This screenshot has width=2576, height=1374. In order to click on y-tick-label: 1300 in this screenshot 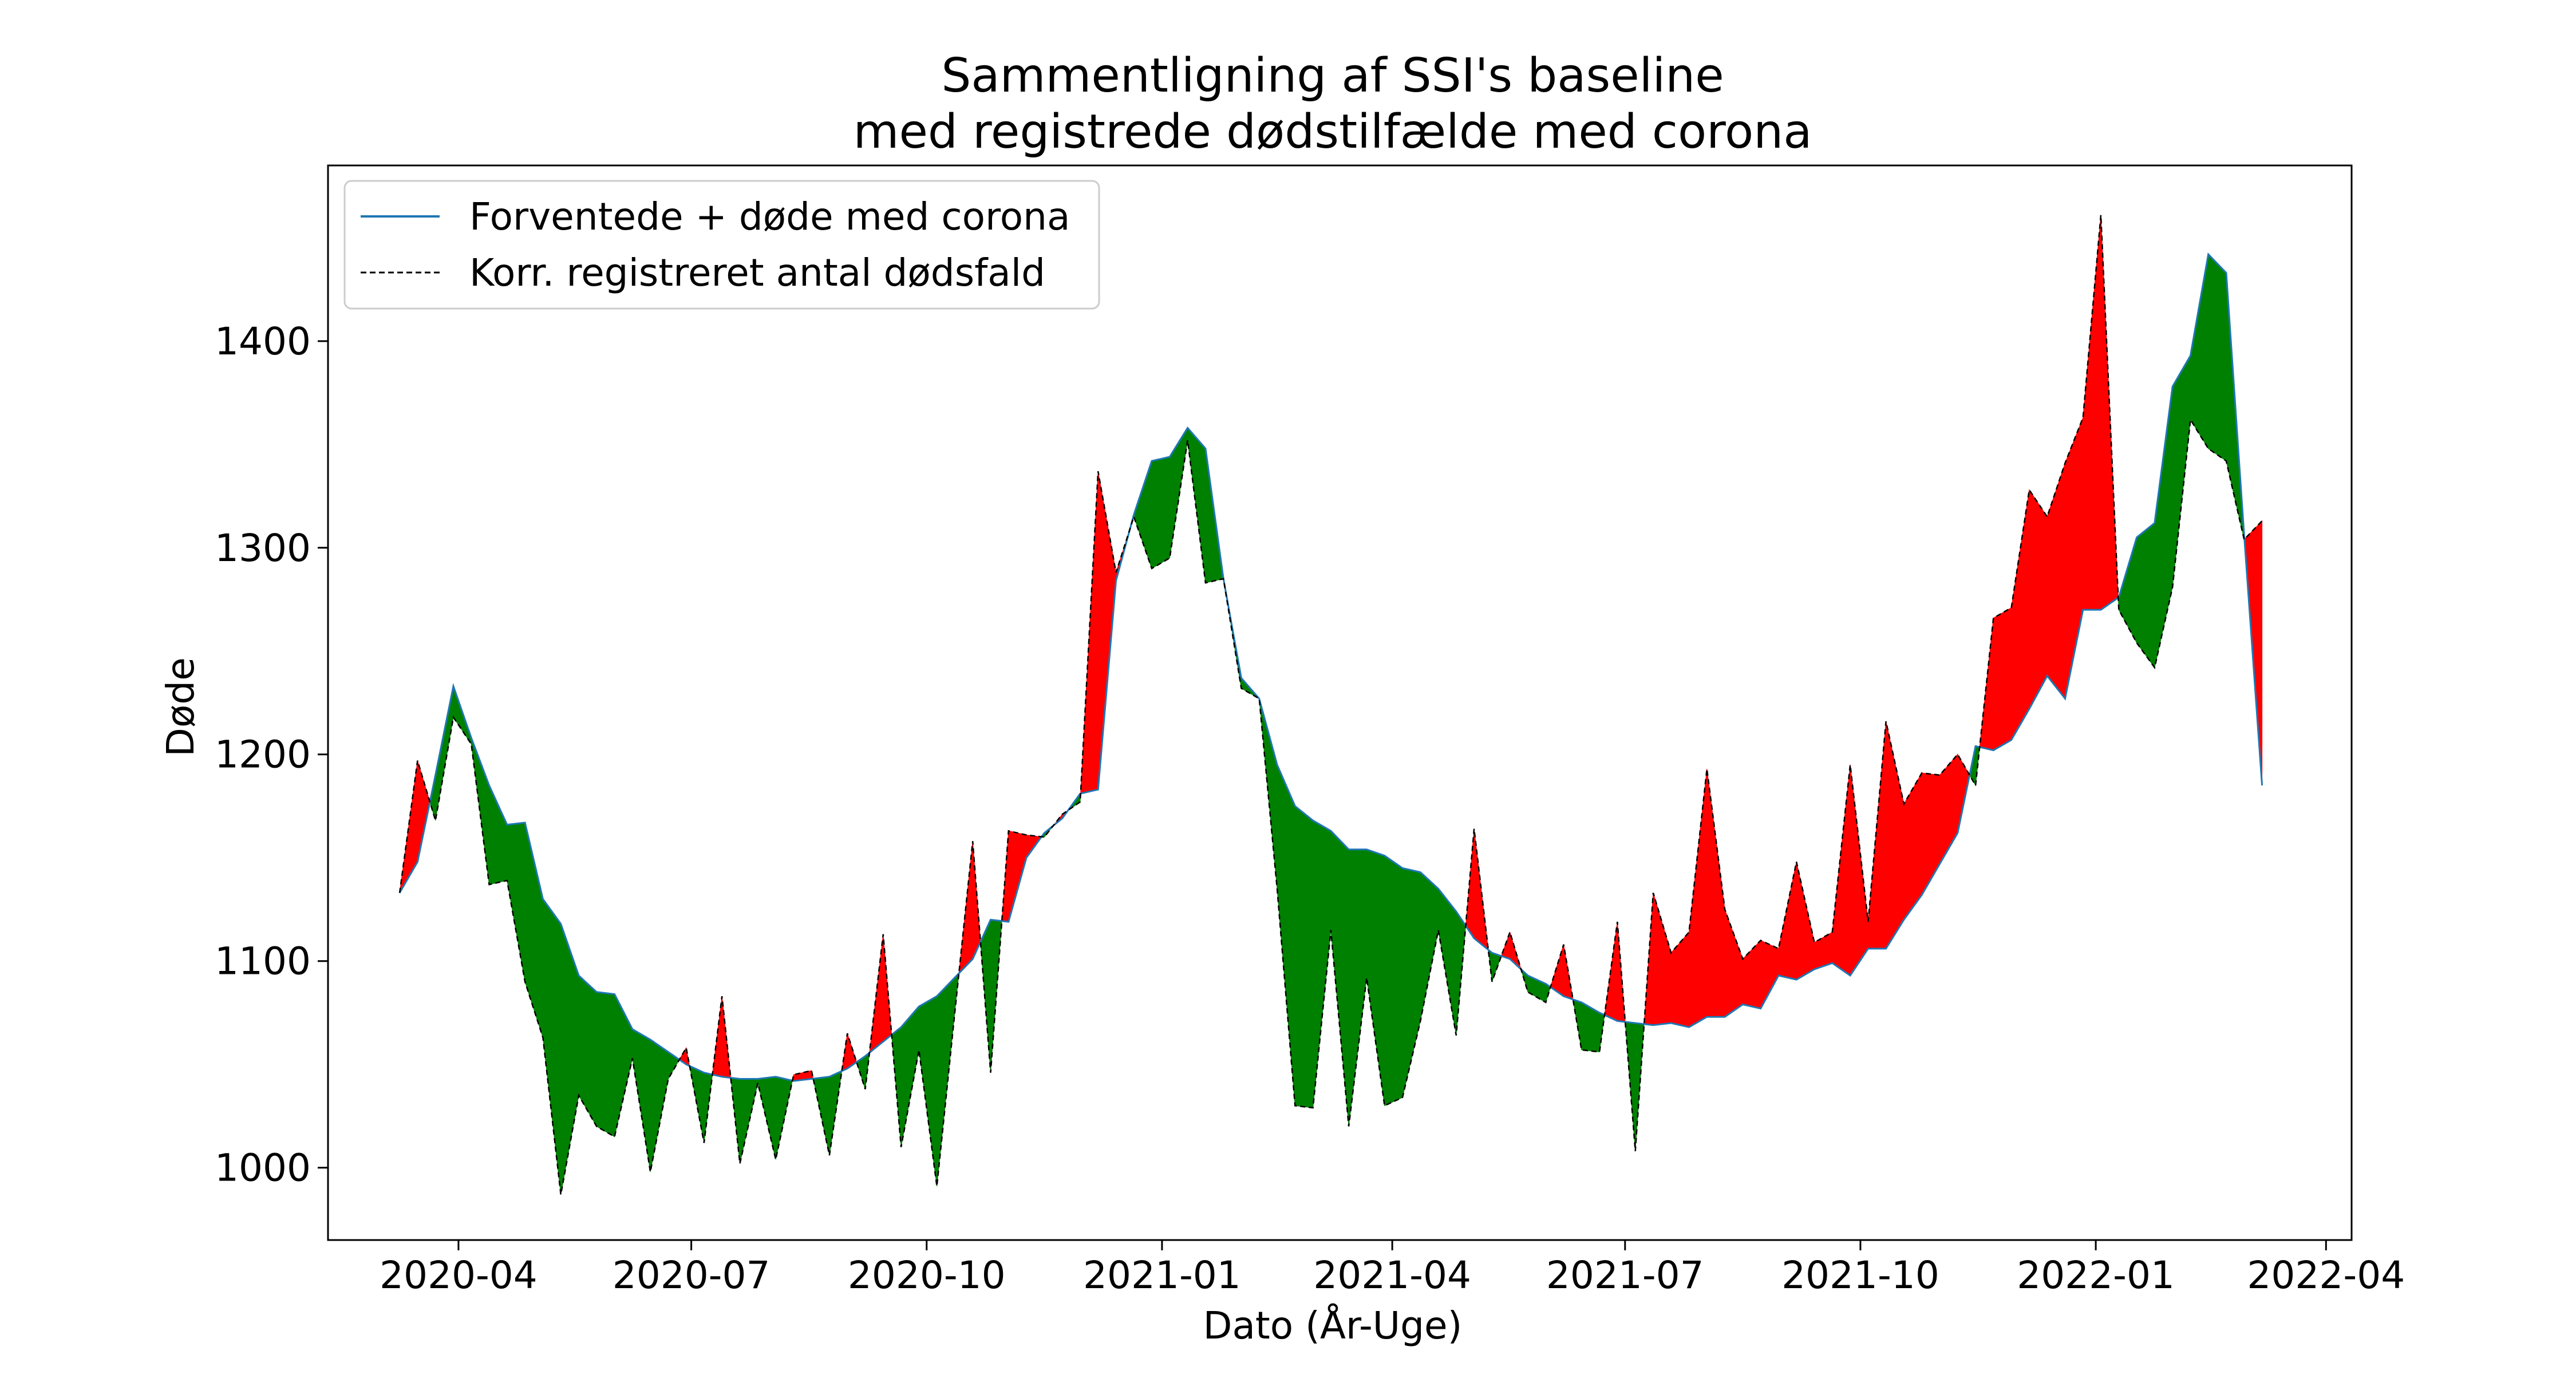, I will do `click(263, 548)`.